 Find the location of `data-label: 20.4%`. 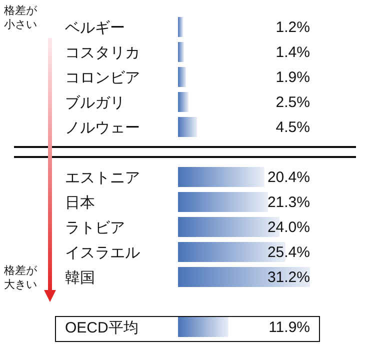

data-label: 20.4% is located at coordinates (288, 177).